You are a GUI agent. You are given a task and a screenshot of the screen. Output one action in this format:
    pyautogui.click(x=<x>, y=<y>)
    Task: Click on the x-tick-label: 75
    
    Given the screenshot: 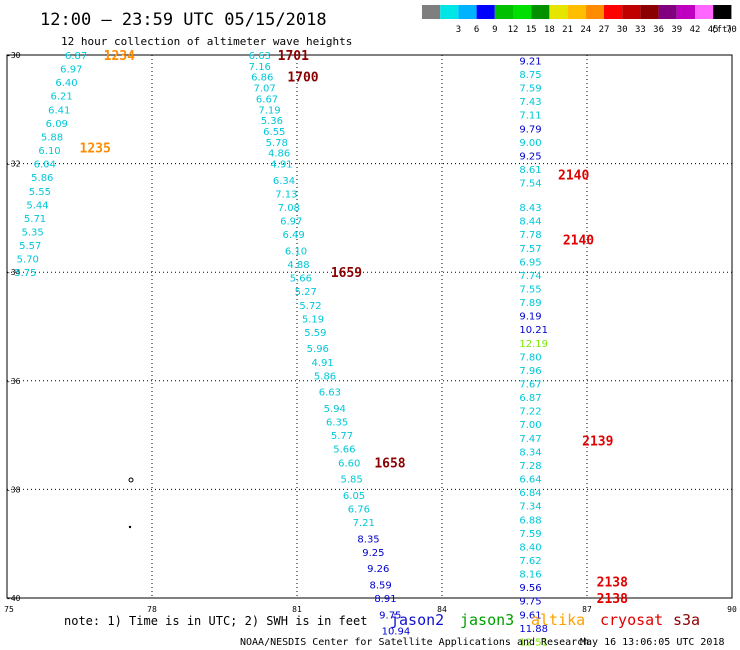 What is the action you would take?
    pyautogui.click(x=9, y=609)
    